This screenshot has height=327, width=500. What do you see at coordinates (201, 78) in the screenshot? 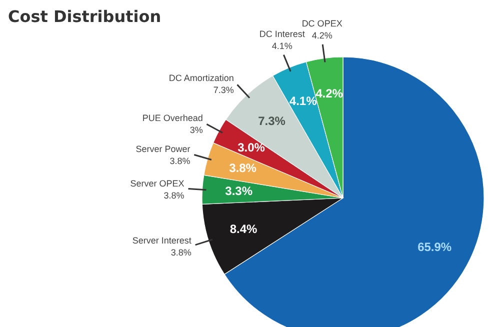
I see `slice-label: DC Amortization` at bounding box center [201, 78].